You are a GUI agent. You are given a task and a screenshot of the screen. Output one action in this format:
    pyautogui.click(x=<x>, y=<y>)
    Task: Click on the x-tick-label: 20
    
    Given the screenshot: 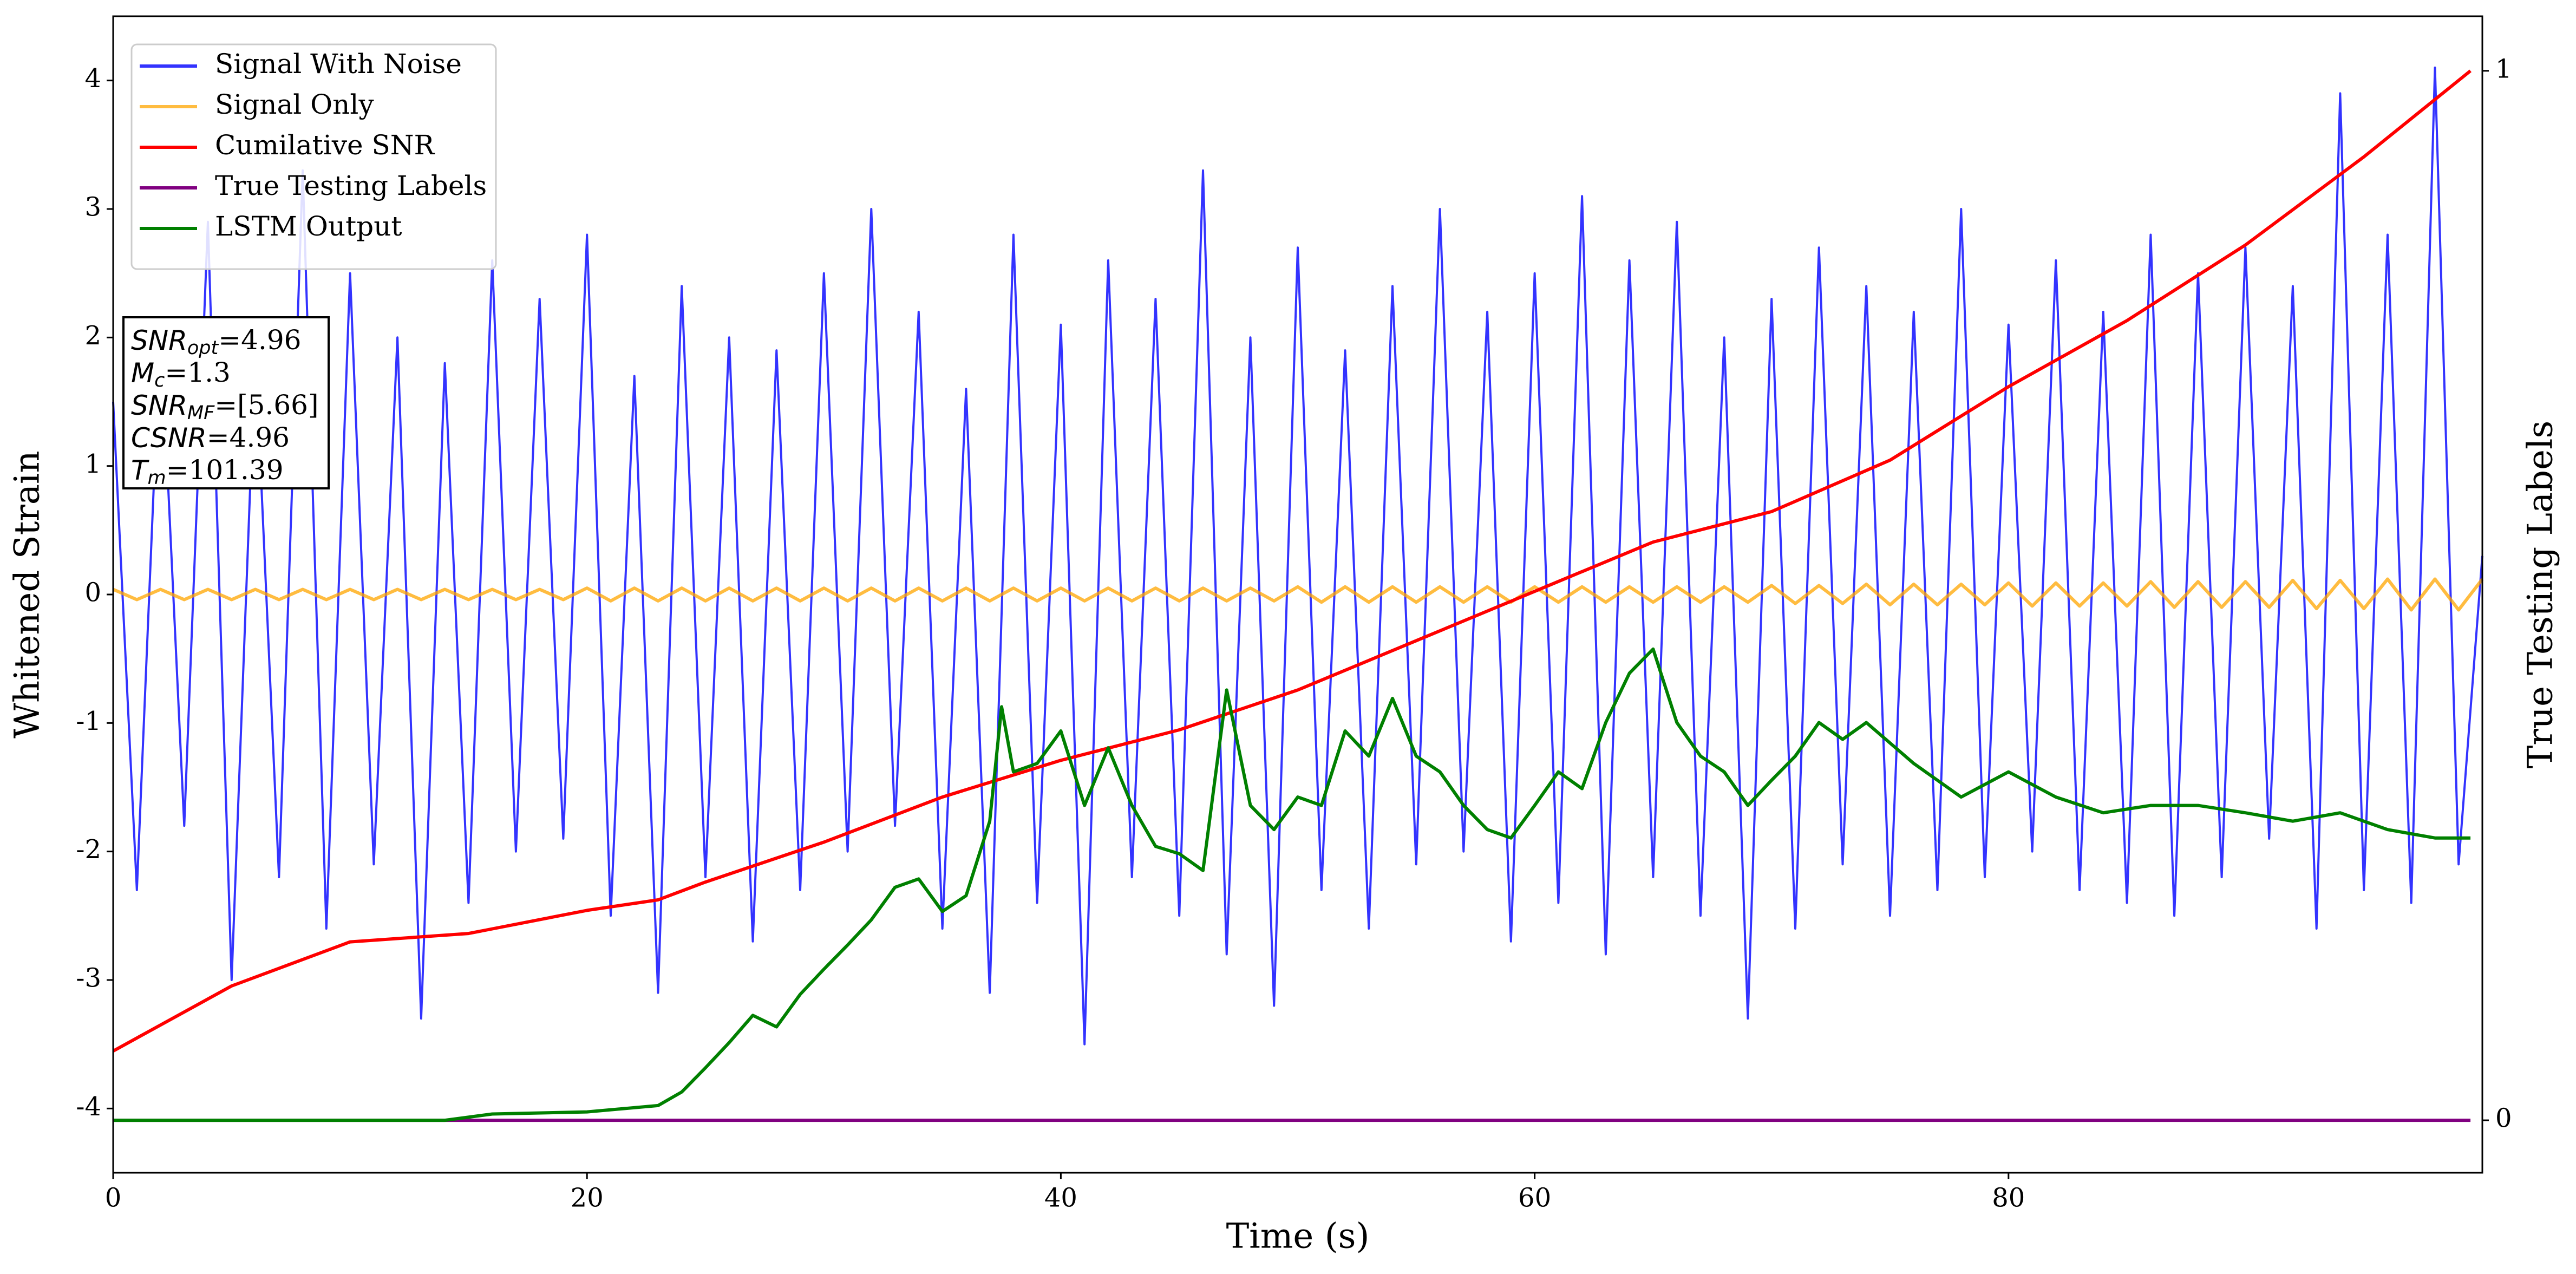 What is the action you would take?
    pyautogui.click(x=588, y=1198)
    